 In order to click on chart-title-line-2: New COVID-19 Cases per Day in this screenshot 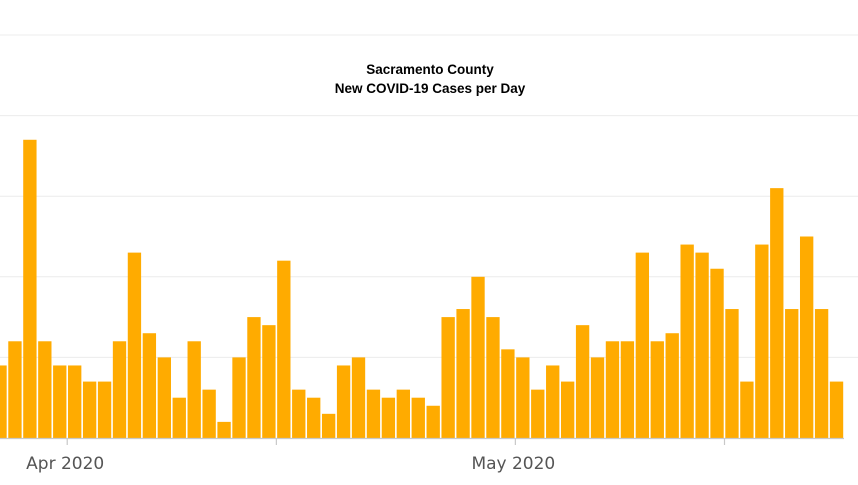, I will do `click(430, 88)`.